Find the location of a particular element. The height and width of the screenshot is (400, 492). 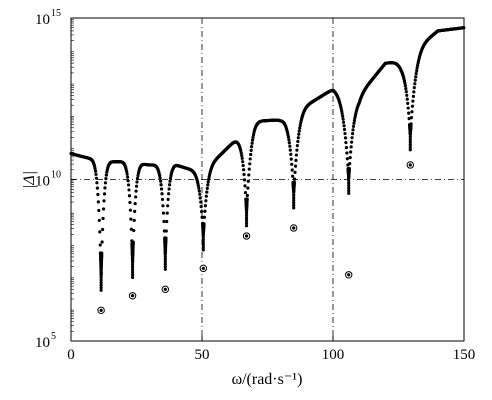

y-axis-title: |Δ| is located at coordinates (29, 180).